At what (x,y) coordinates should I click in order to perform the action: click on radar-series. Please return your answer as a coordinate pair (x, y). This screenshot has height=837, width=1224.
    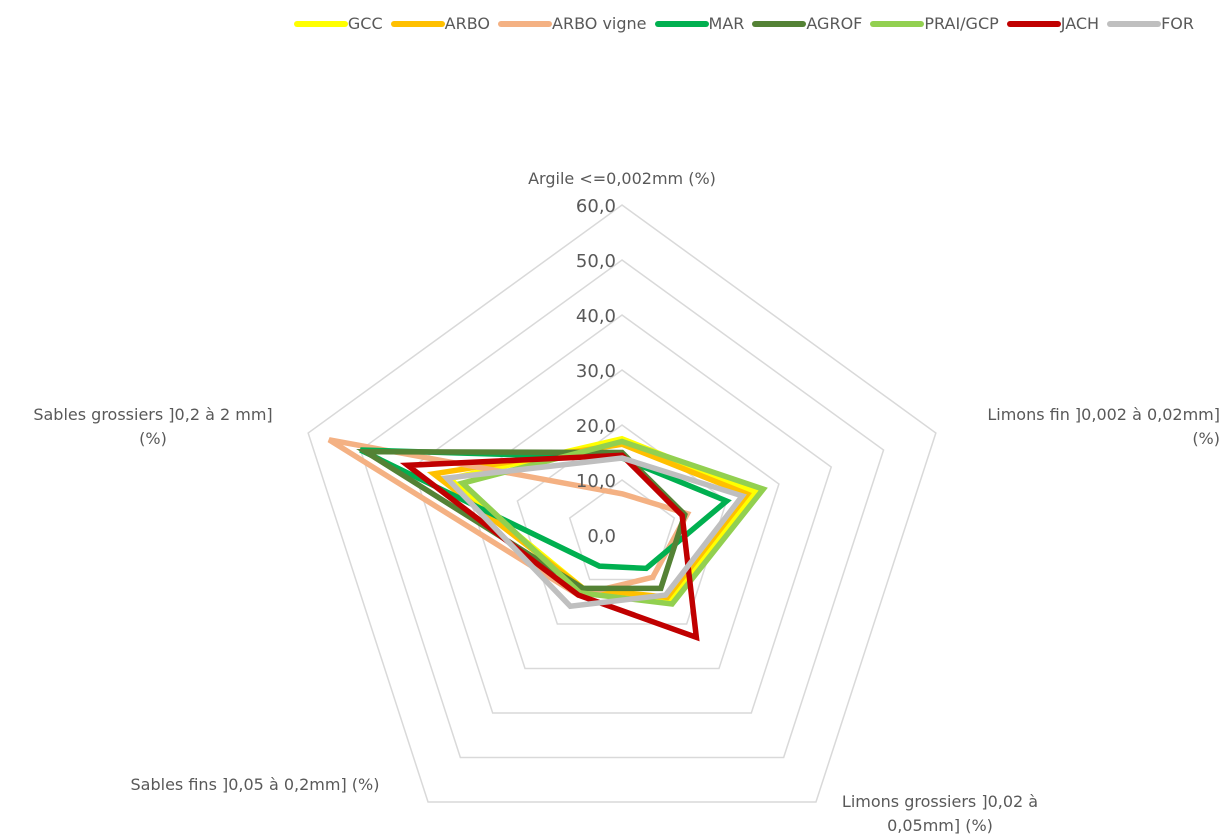
    Looking at the image, I should click on (547, 538).